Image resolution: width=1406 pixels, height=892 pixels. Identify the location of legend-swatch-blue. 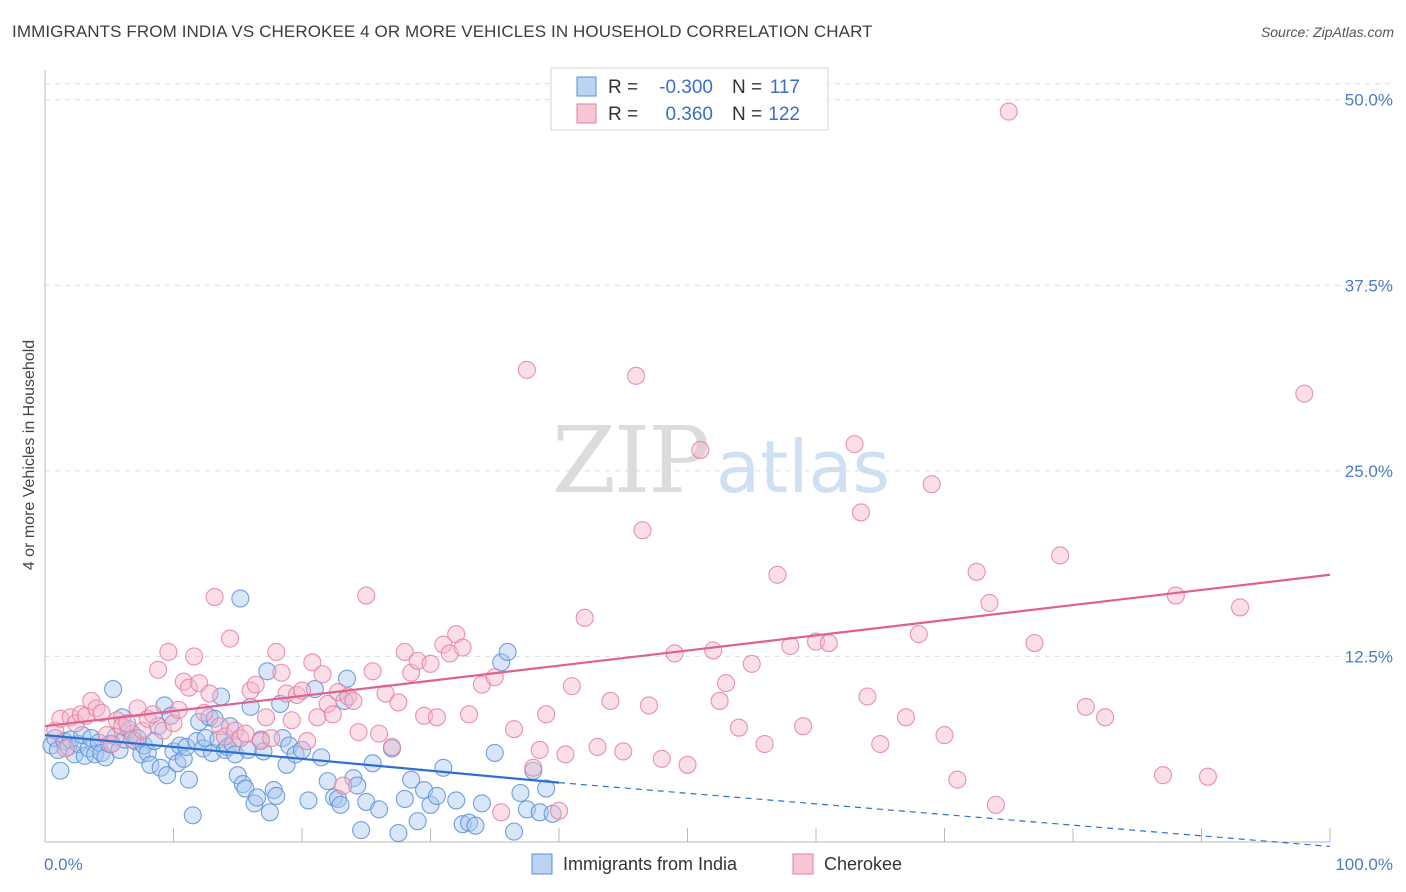
(586, 86).